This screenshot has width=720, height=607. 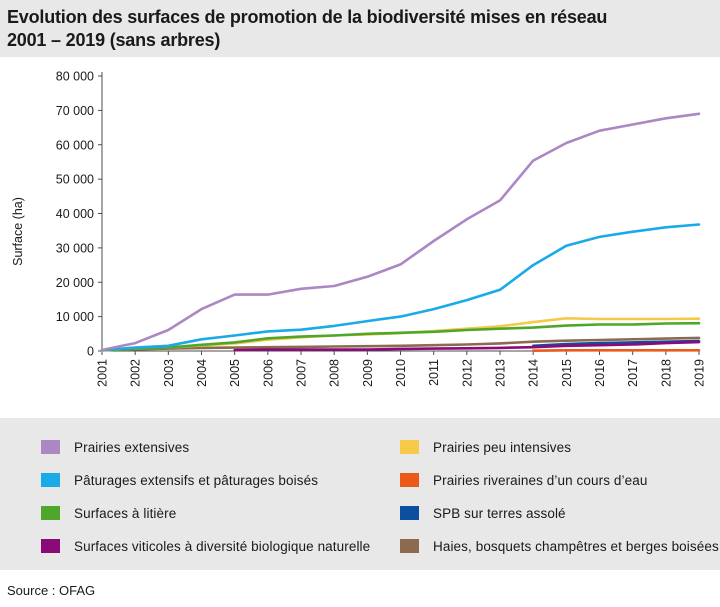 I want to click on y-tick-label: 60 000, so click(x=75, y=145).